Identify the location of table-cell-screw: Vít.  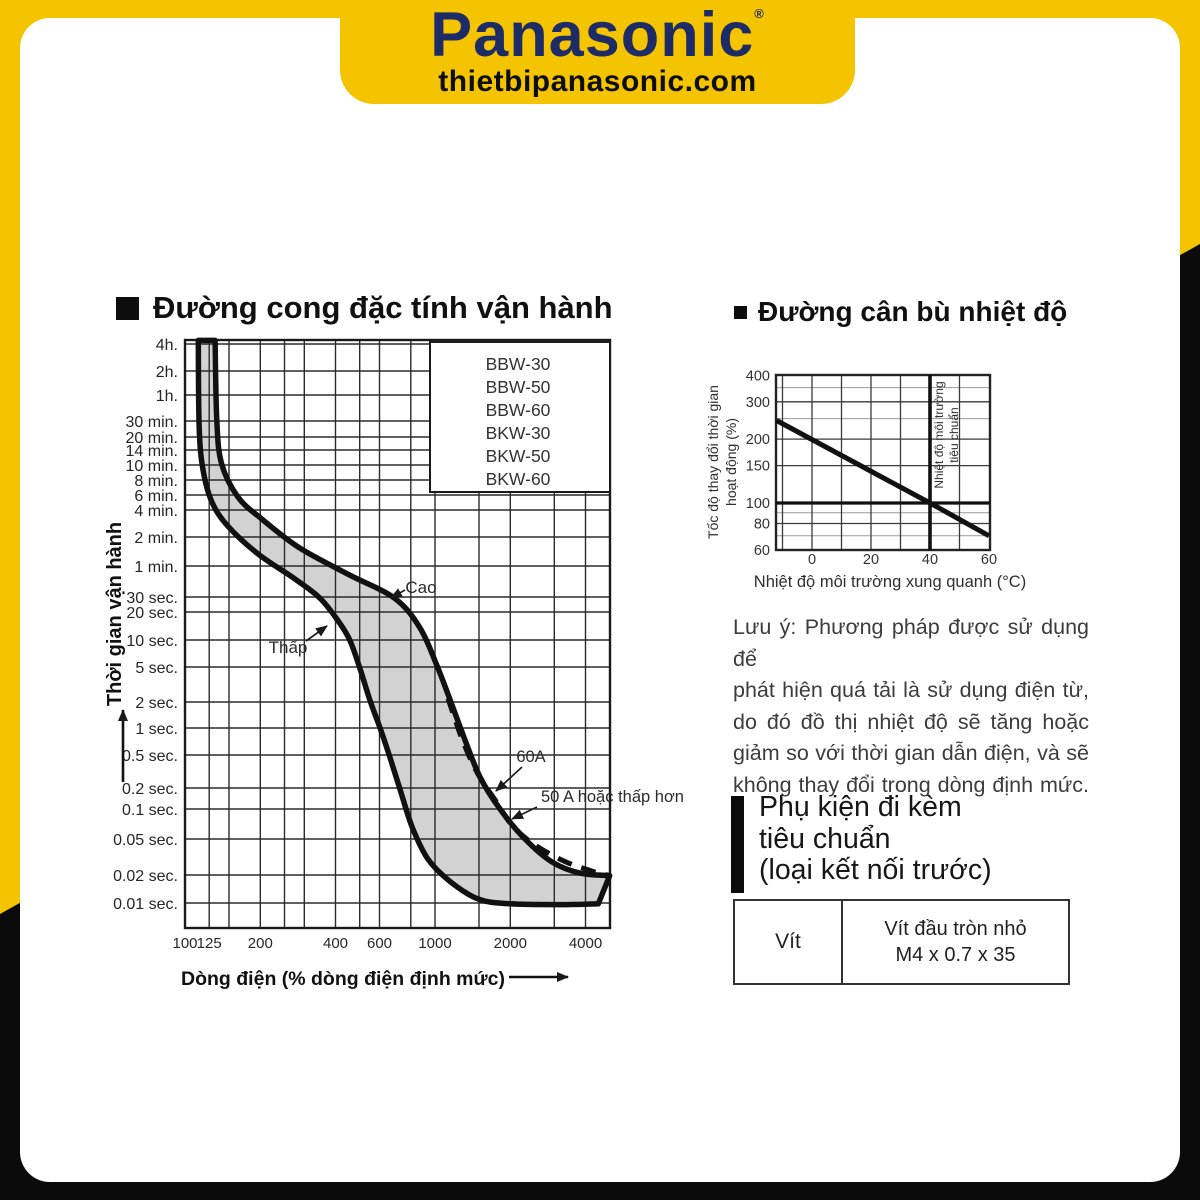
(789, 942).